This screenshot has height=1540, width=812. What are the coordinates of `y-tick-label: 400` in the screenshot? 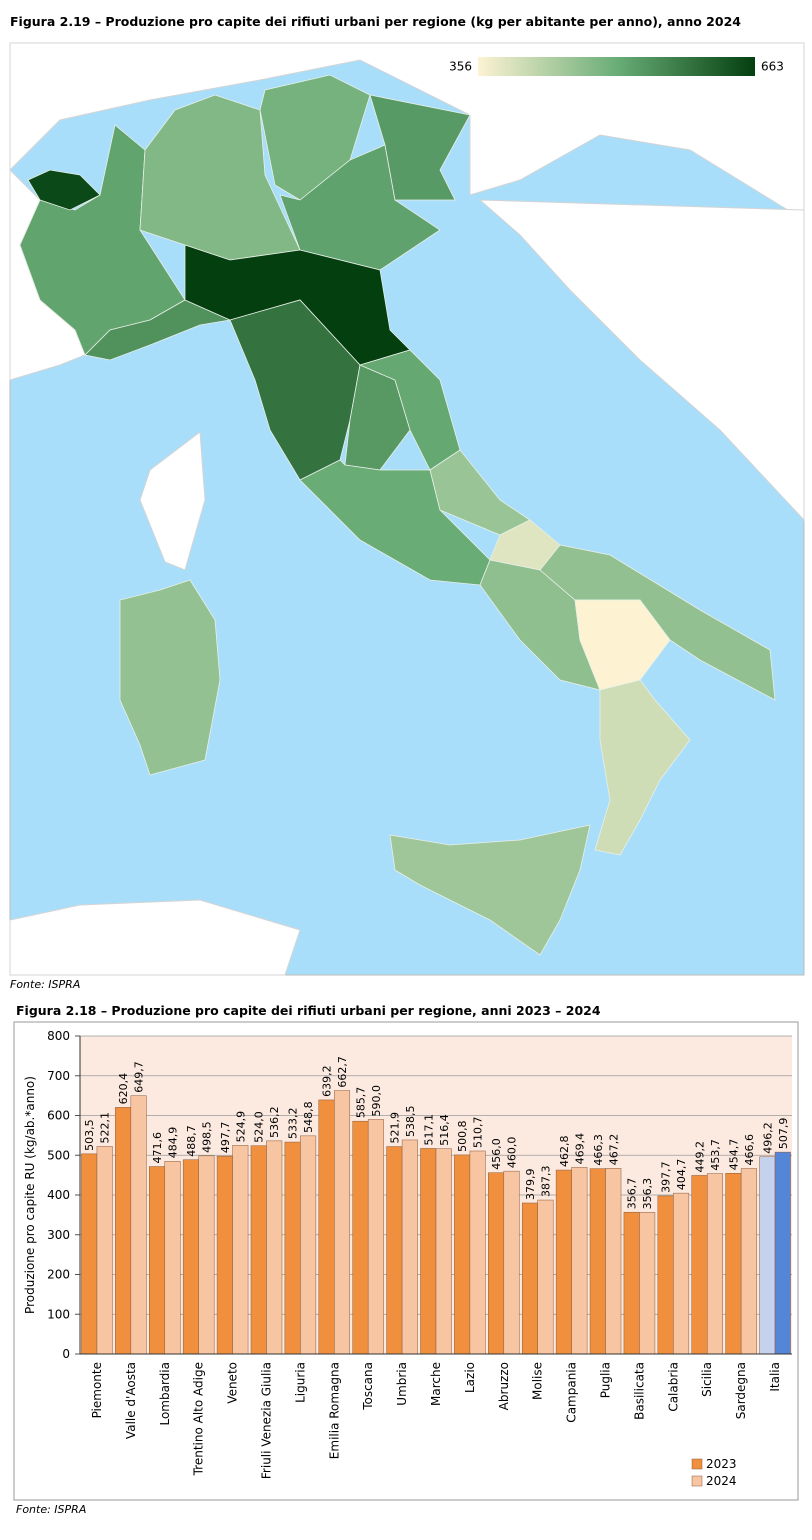 It's located at (58, 1195).